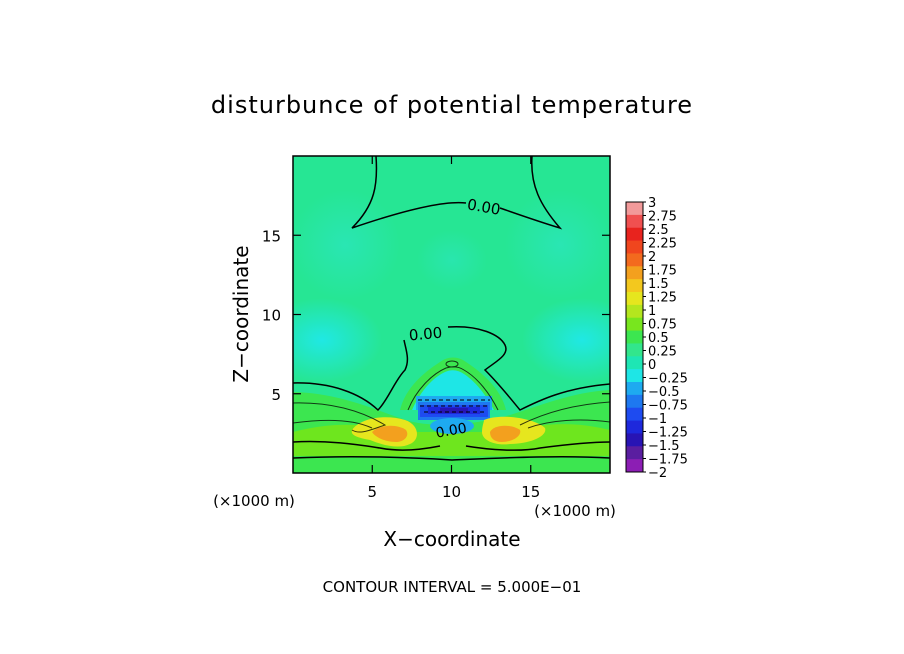 This screenshot has width=904, height=654. I want to click on x-axis: 5 10 15, so click(453, 328).